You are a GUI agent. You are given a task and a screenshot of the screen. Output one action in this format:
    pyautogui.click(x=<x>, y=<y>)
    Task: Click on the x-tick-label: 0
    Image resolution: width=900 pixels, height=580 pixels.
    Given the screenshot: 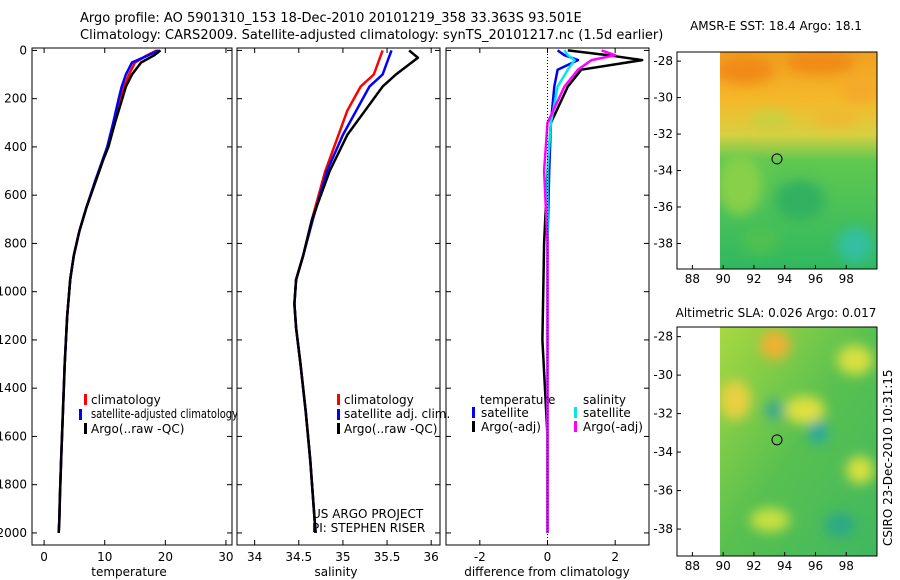 What is the action you would take?
    pyautogui.click(x=548, y=557)
    